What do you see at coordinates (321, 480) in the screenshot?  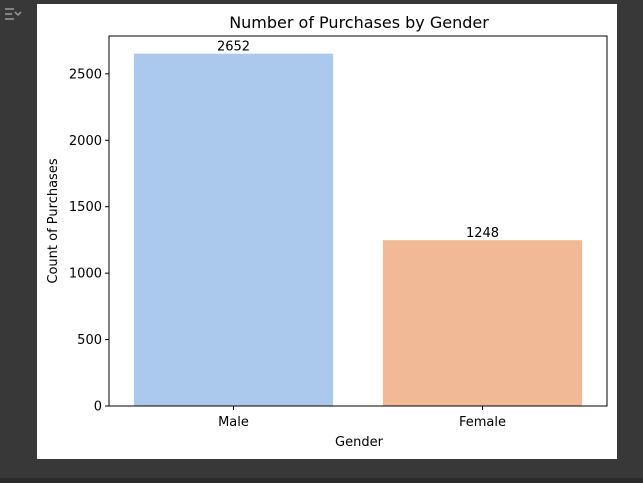 I see `bottom-divider` at bounding box center [321, 480].